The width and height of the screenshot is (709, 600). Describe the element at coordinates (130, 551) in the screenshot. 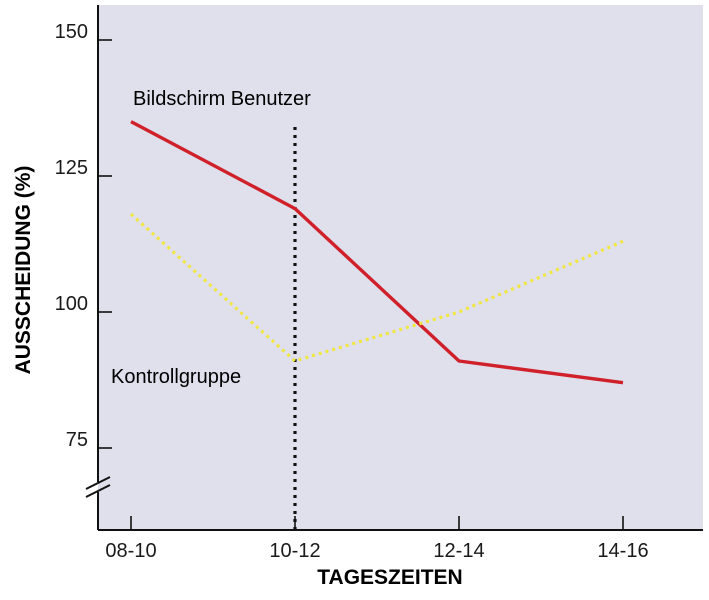

I see `x-tick-label-08-10: 08-10` at that location.